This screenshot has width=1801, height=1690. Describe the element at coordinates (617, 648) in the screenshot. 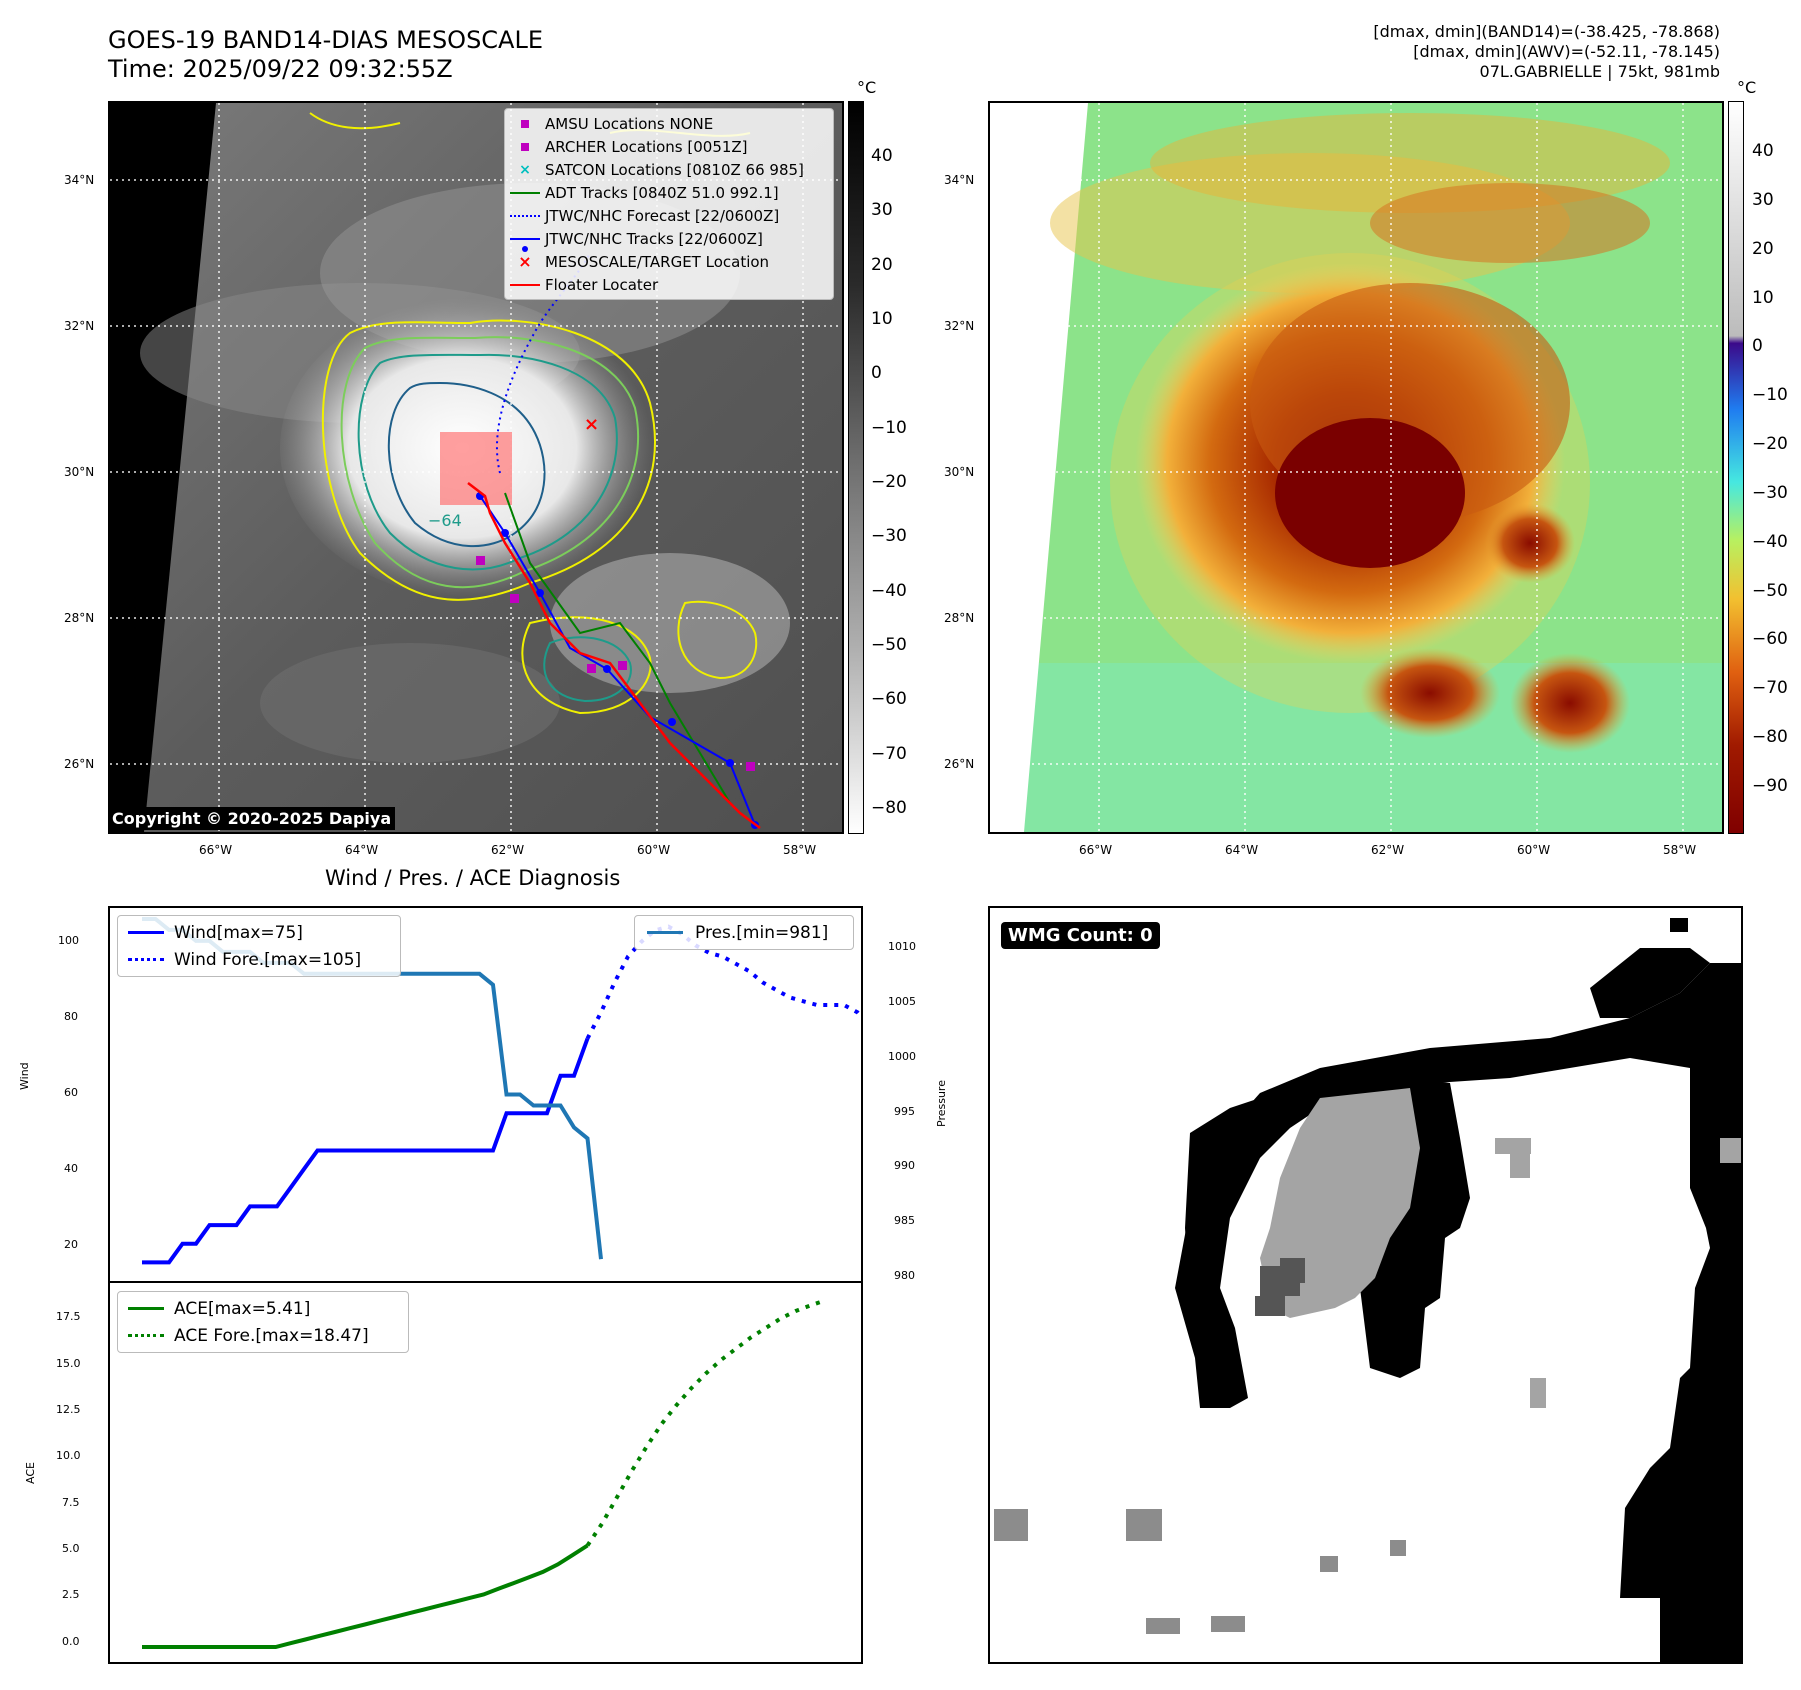

I see `adt-track` at that location.